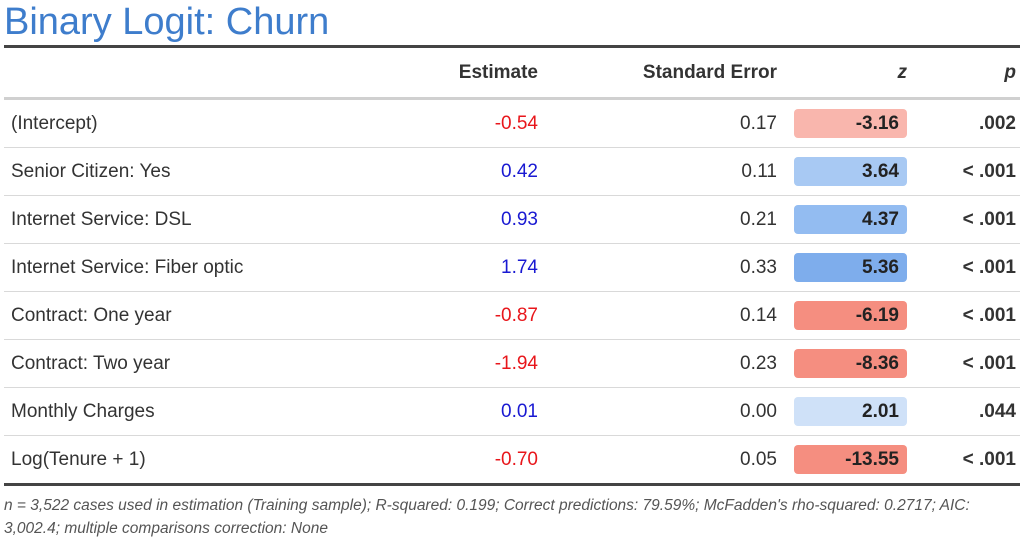 The width and height of the screenshot is (1024, 544). What do you see at coordinates (758, 411) in the screenshot?
I see `standard-error-value: 0.00` at bounding box center [758, 411].